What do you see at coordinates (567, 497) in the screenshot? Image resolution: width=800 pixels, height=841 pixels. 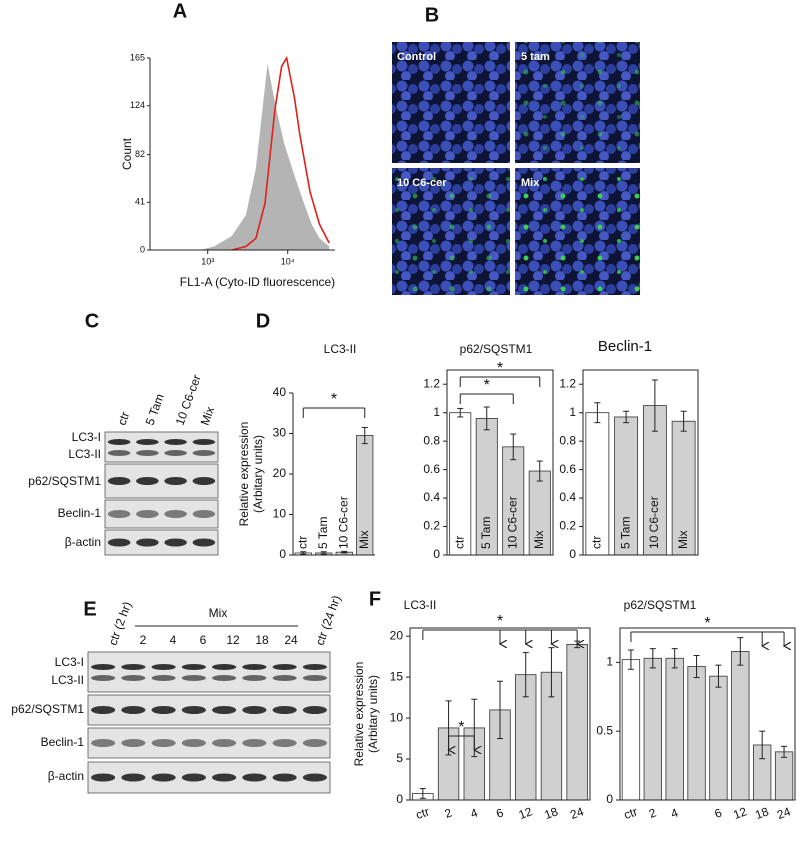 I see `y-tick-label: 0.4` at bounding box center [567, 497].